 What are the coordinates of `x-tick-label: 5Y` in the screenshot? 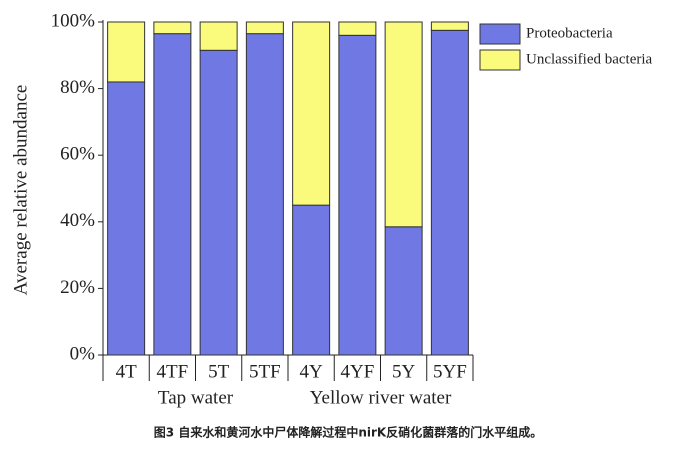 It's located at (404, 371).